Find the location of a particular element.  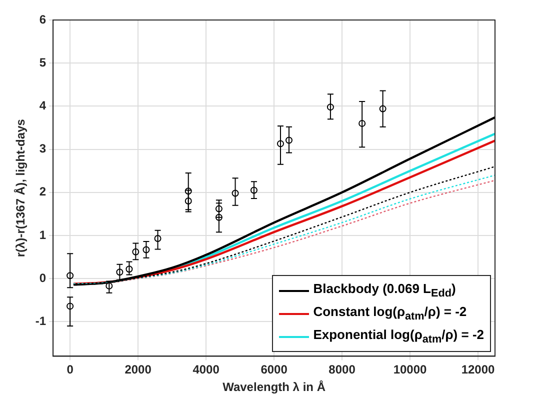

x-tick-label: 12000 is located at coordinates (478, 369).